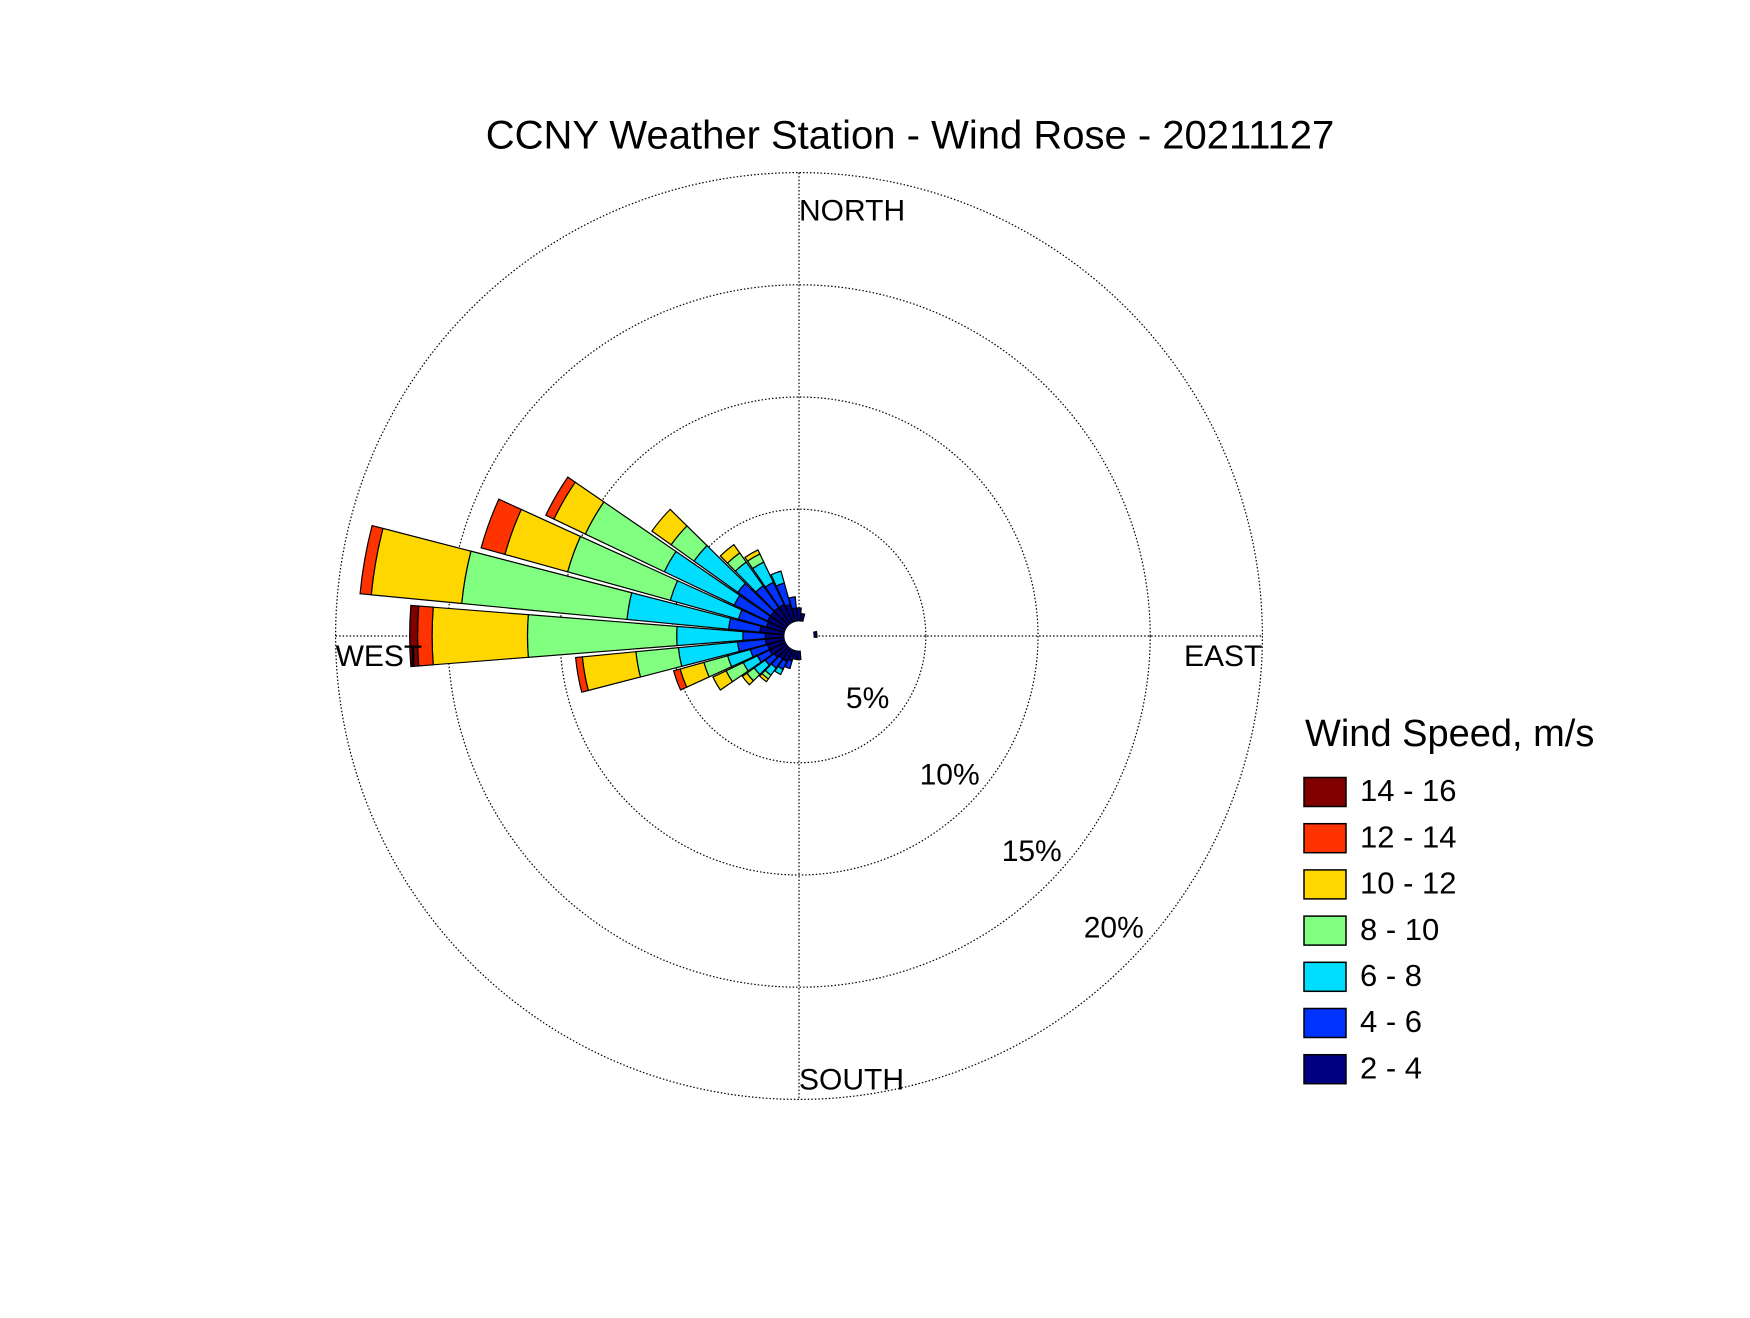  Describe the element at coordinates (1449, 734) in the screenshot. I see `legend-title: Wind Speed, m/s` at that location.